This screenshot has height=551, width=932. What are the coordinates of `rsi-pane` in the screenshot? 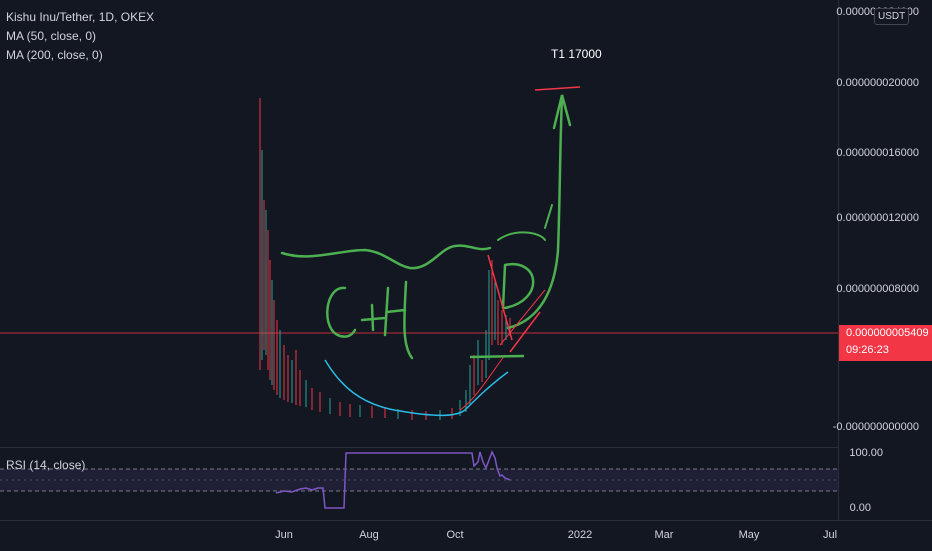 It's located at (419, 484).